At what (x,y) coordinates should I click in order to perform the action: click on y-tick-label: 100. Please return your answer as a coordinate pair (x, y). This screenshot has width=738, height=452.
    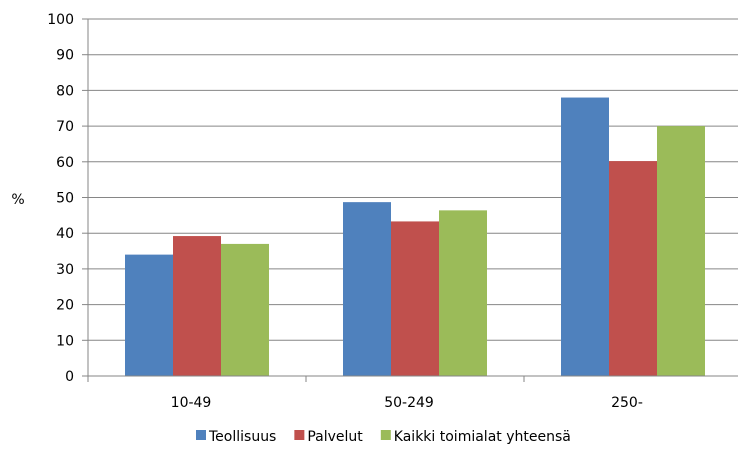
    Looking at the image, I should click on (60, 20).